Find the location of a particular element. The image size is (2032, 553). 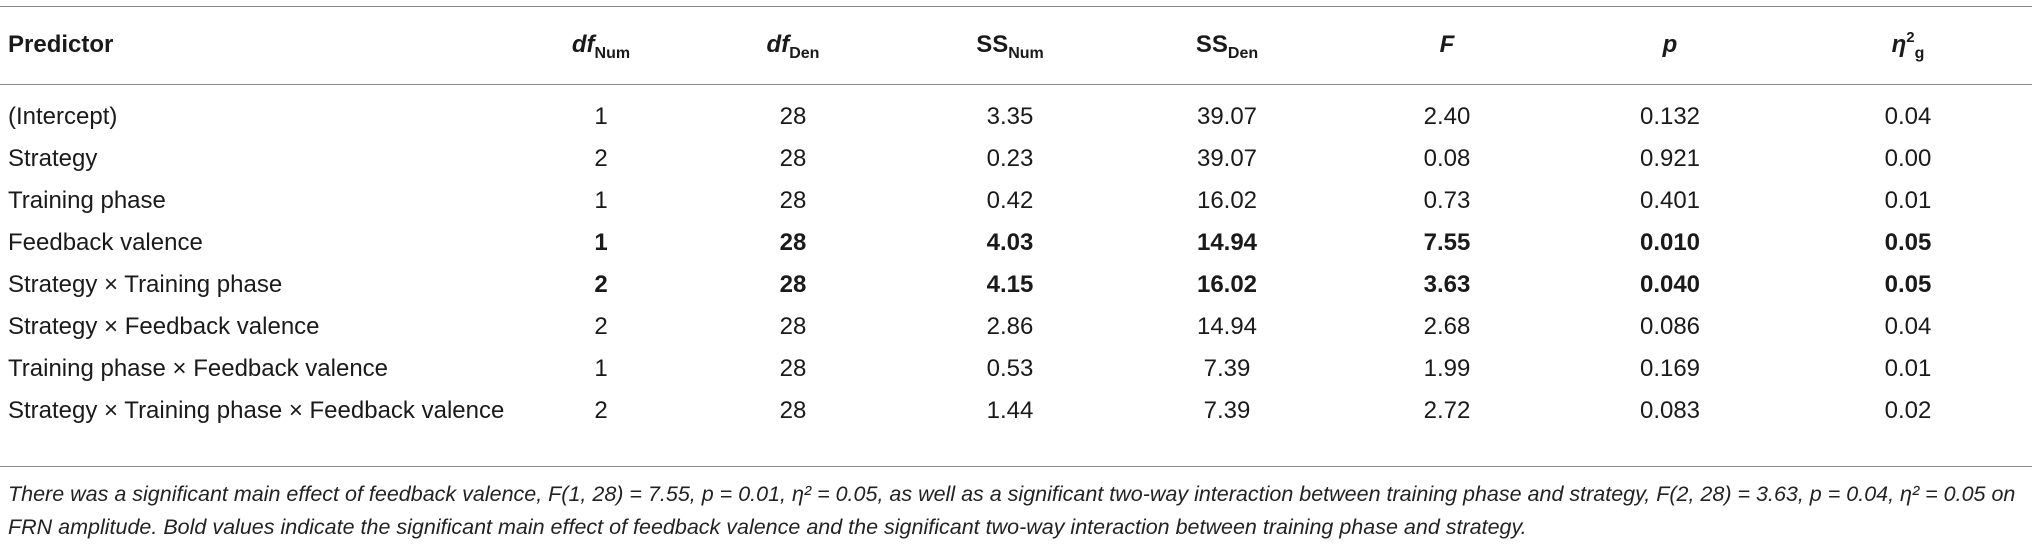

top-rule is located at coordinates (1016, 6).